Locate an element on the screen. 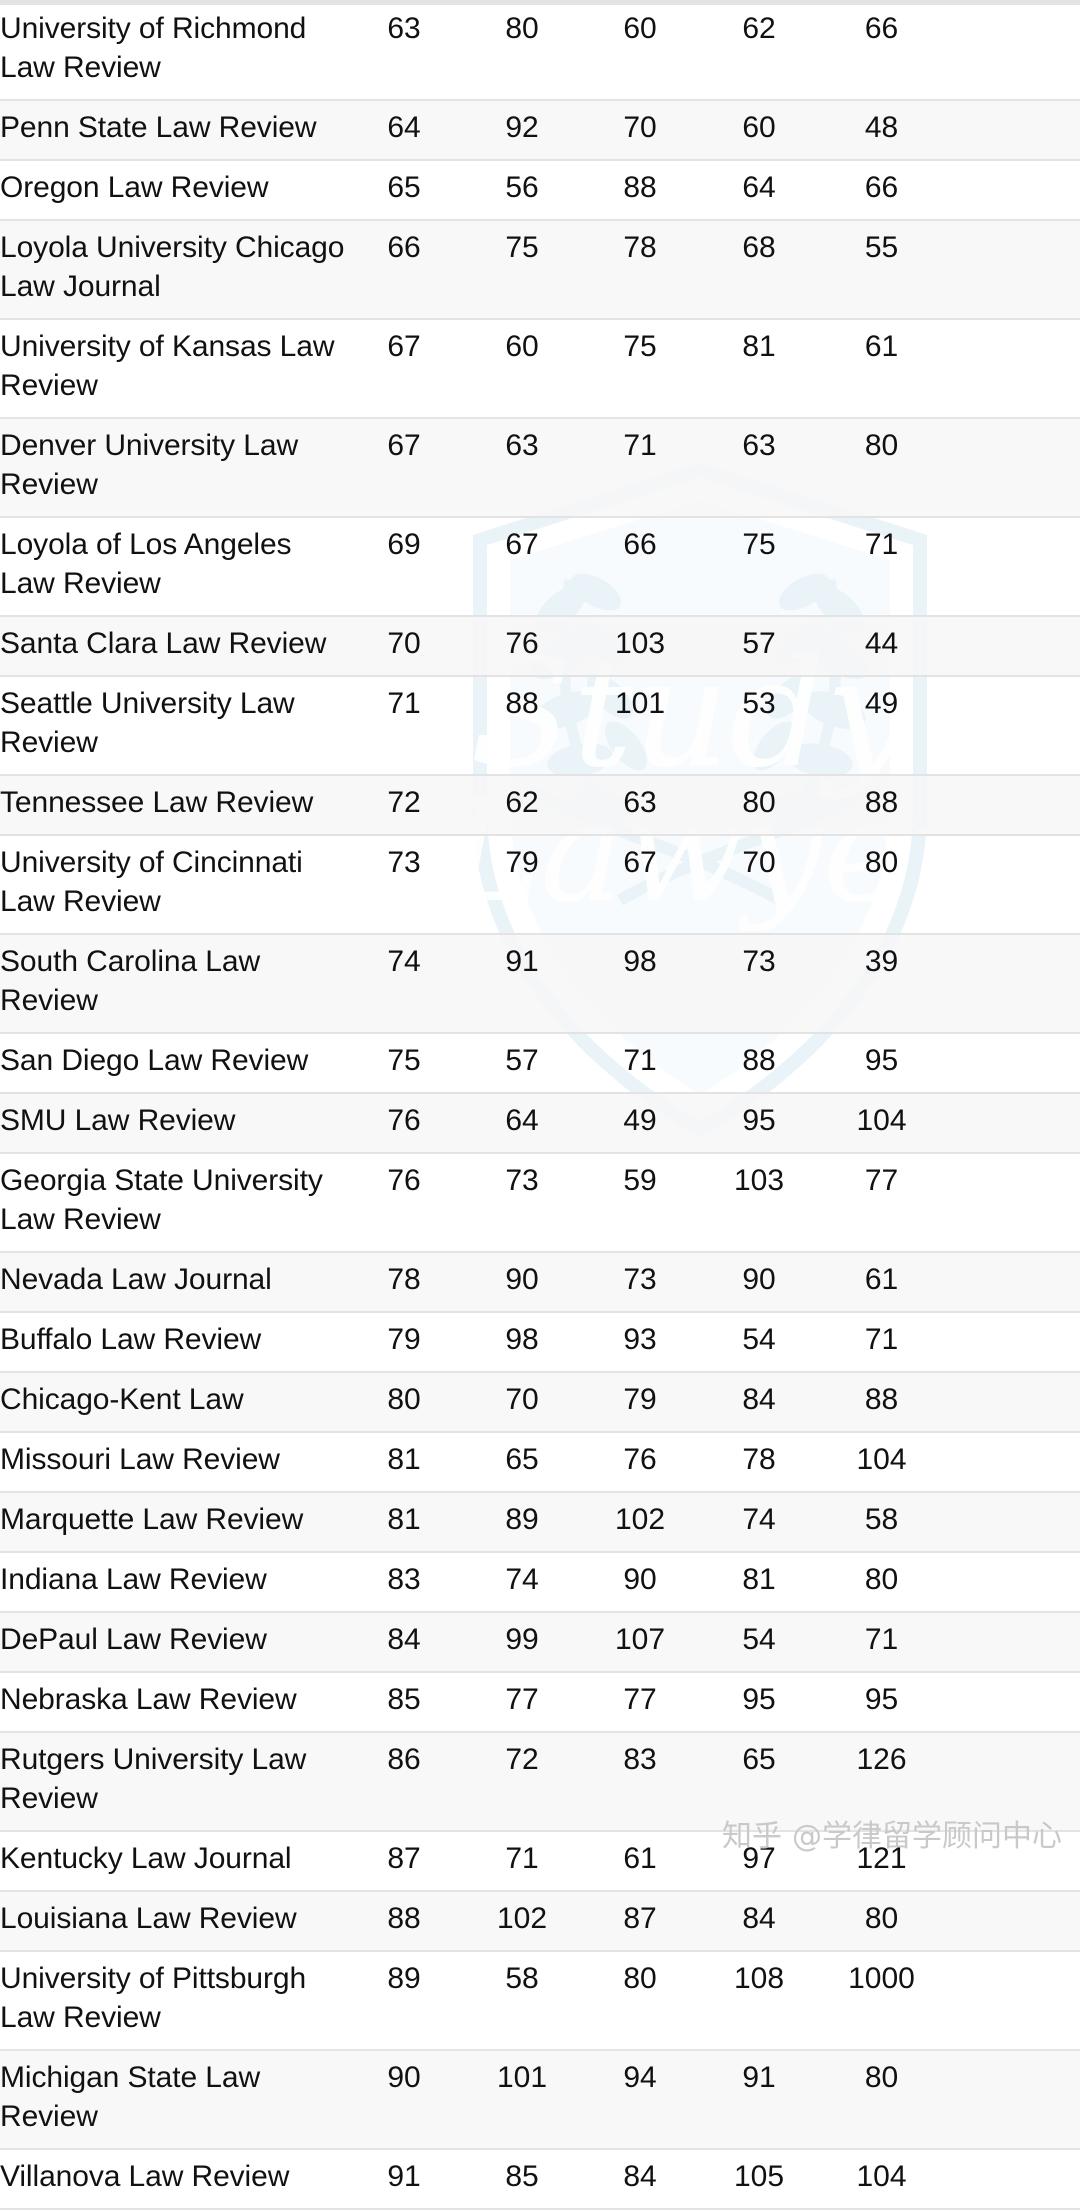 The width and height of the screenshot is (1080, 2210). law-review-name-cell: Missouri Law Review is located at coordinates (172, 1462).